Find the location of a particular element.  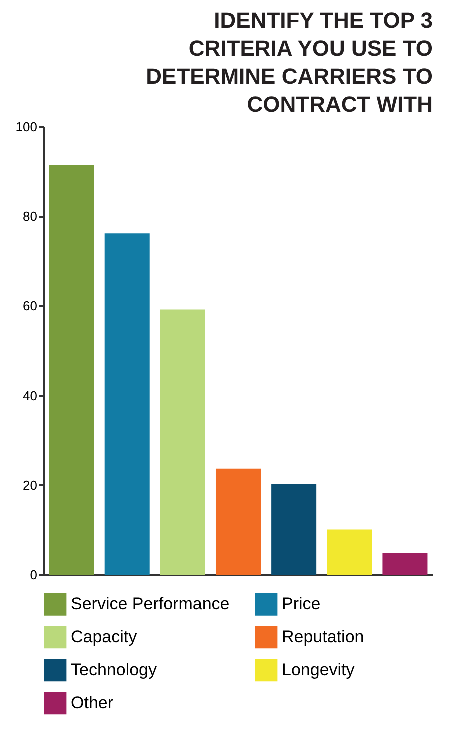

legend-label: Reputation is located at coordinates (323, 637).